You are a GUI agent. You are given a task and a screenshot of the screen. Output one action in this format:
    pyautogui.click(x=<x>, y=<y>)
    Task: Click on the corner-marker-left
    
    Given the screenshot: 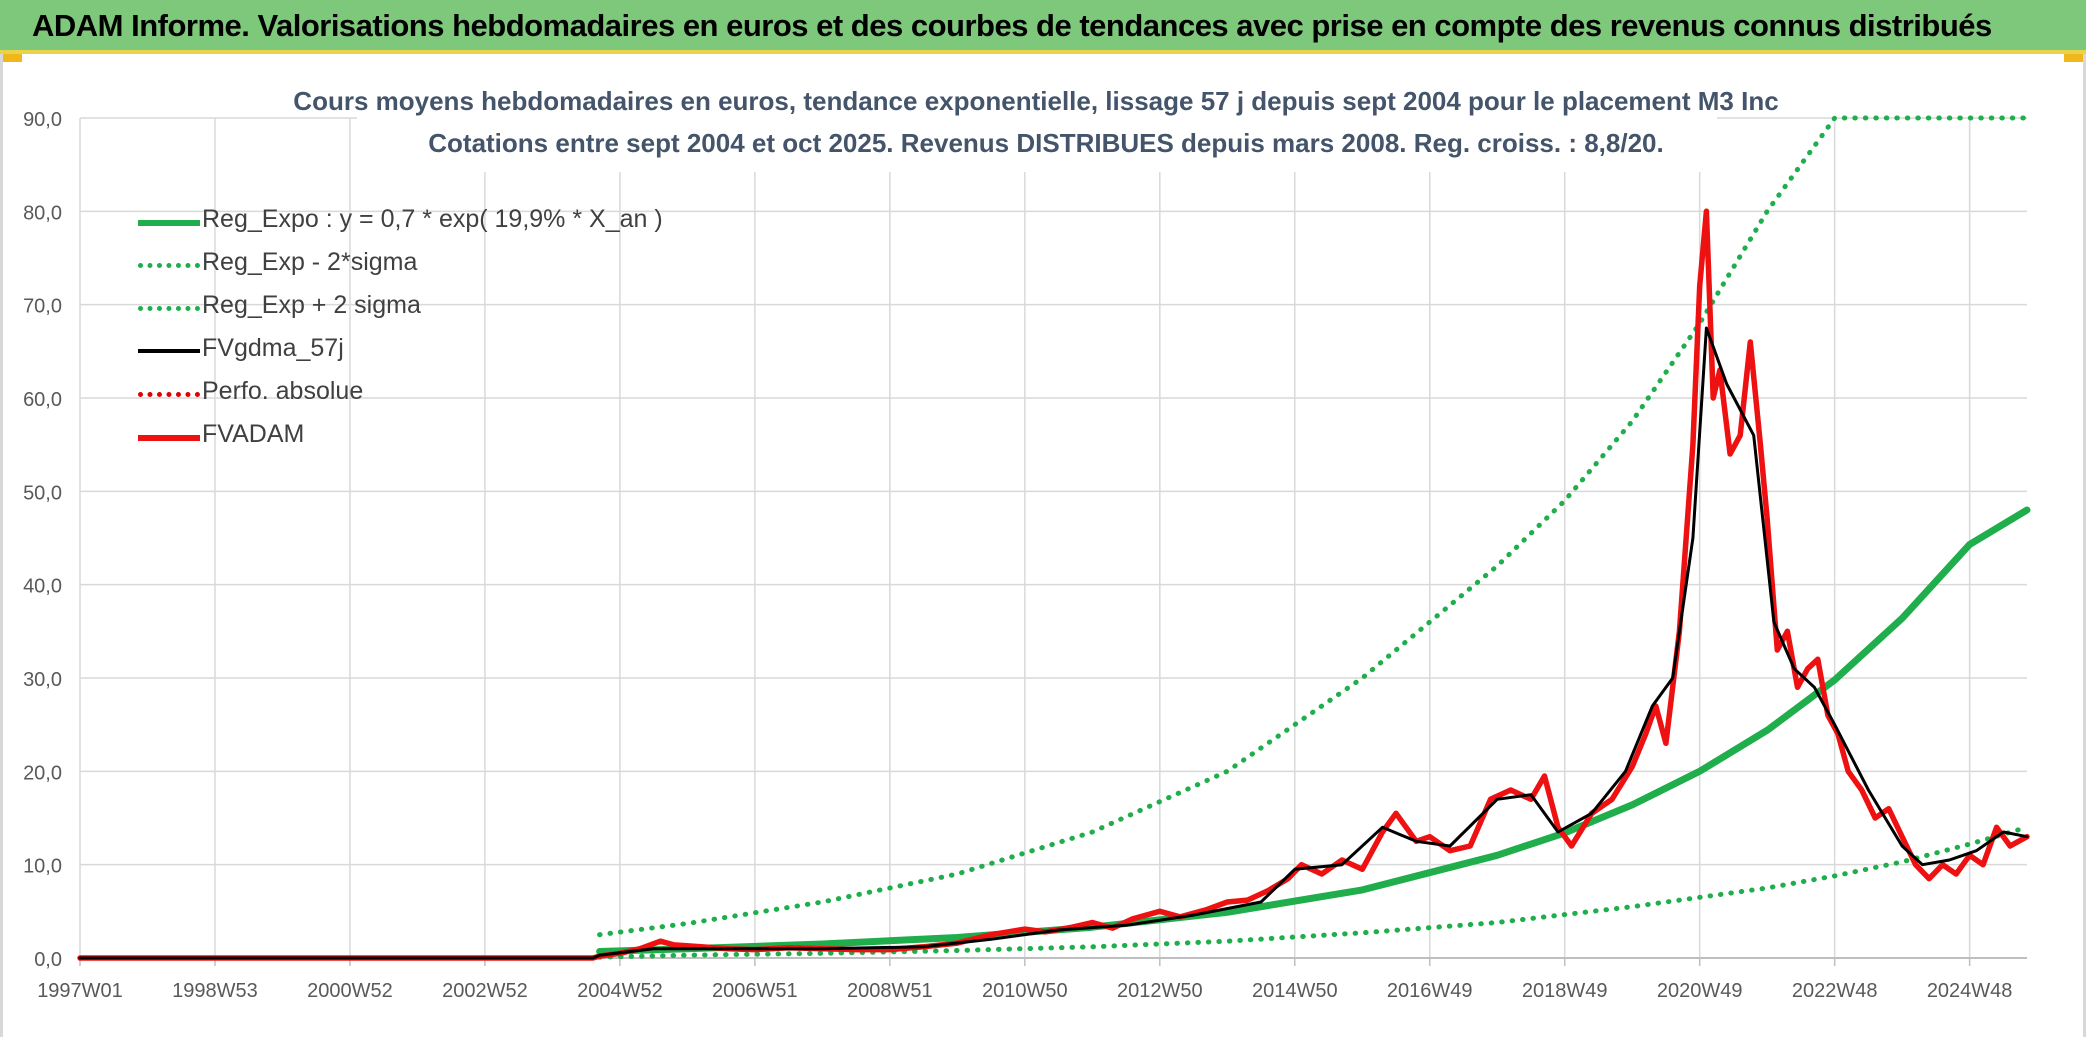 What is the action you would take?
    pyautogui.click(x=11, y=58)
    